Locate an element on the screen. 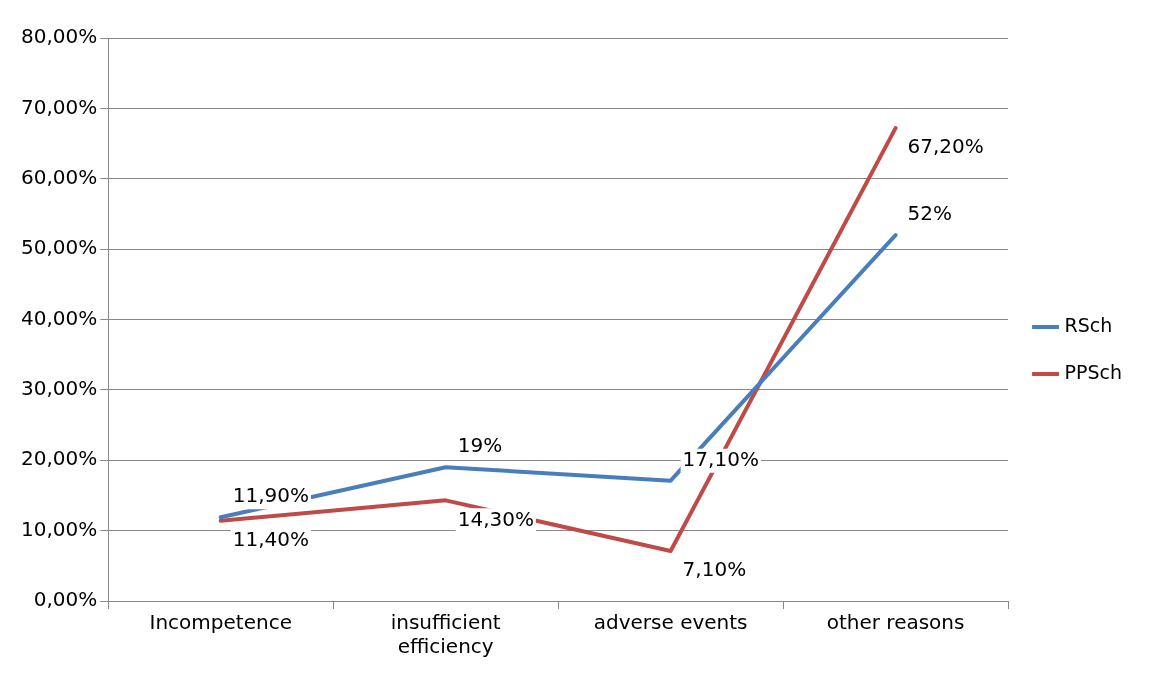 The height and width of the screenshot is (677, 1150). y-tick-label: 10,00% is located at coordinates (59, 528).